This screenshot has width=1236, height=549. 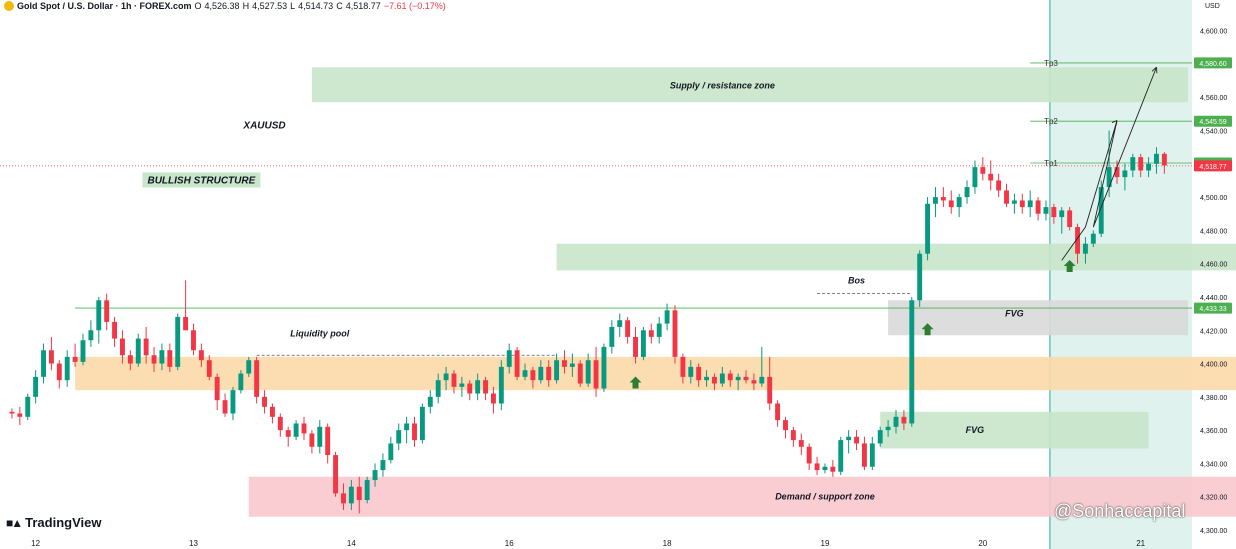 What do you see at coordinates (975, 430) in the screenshot?
I see `zone-label-4: FVG` at bounding box center [975, 430].